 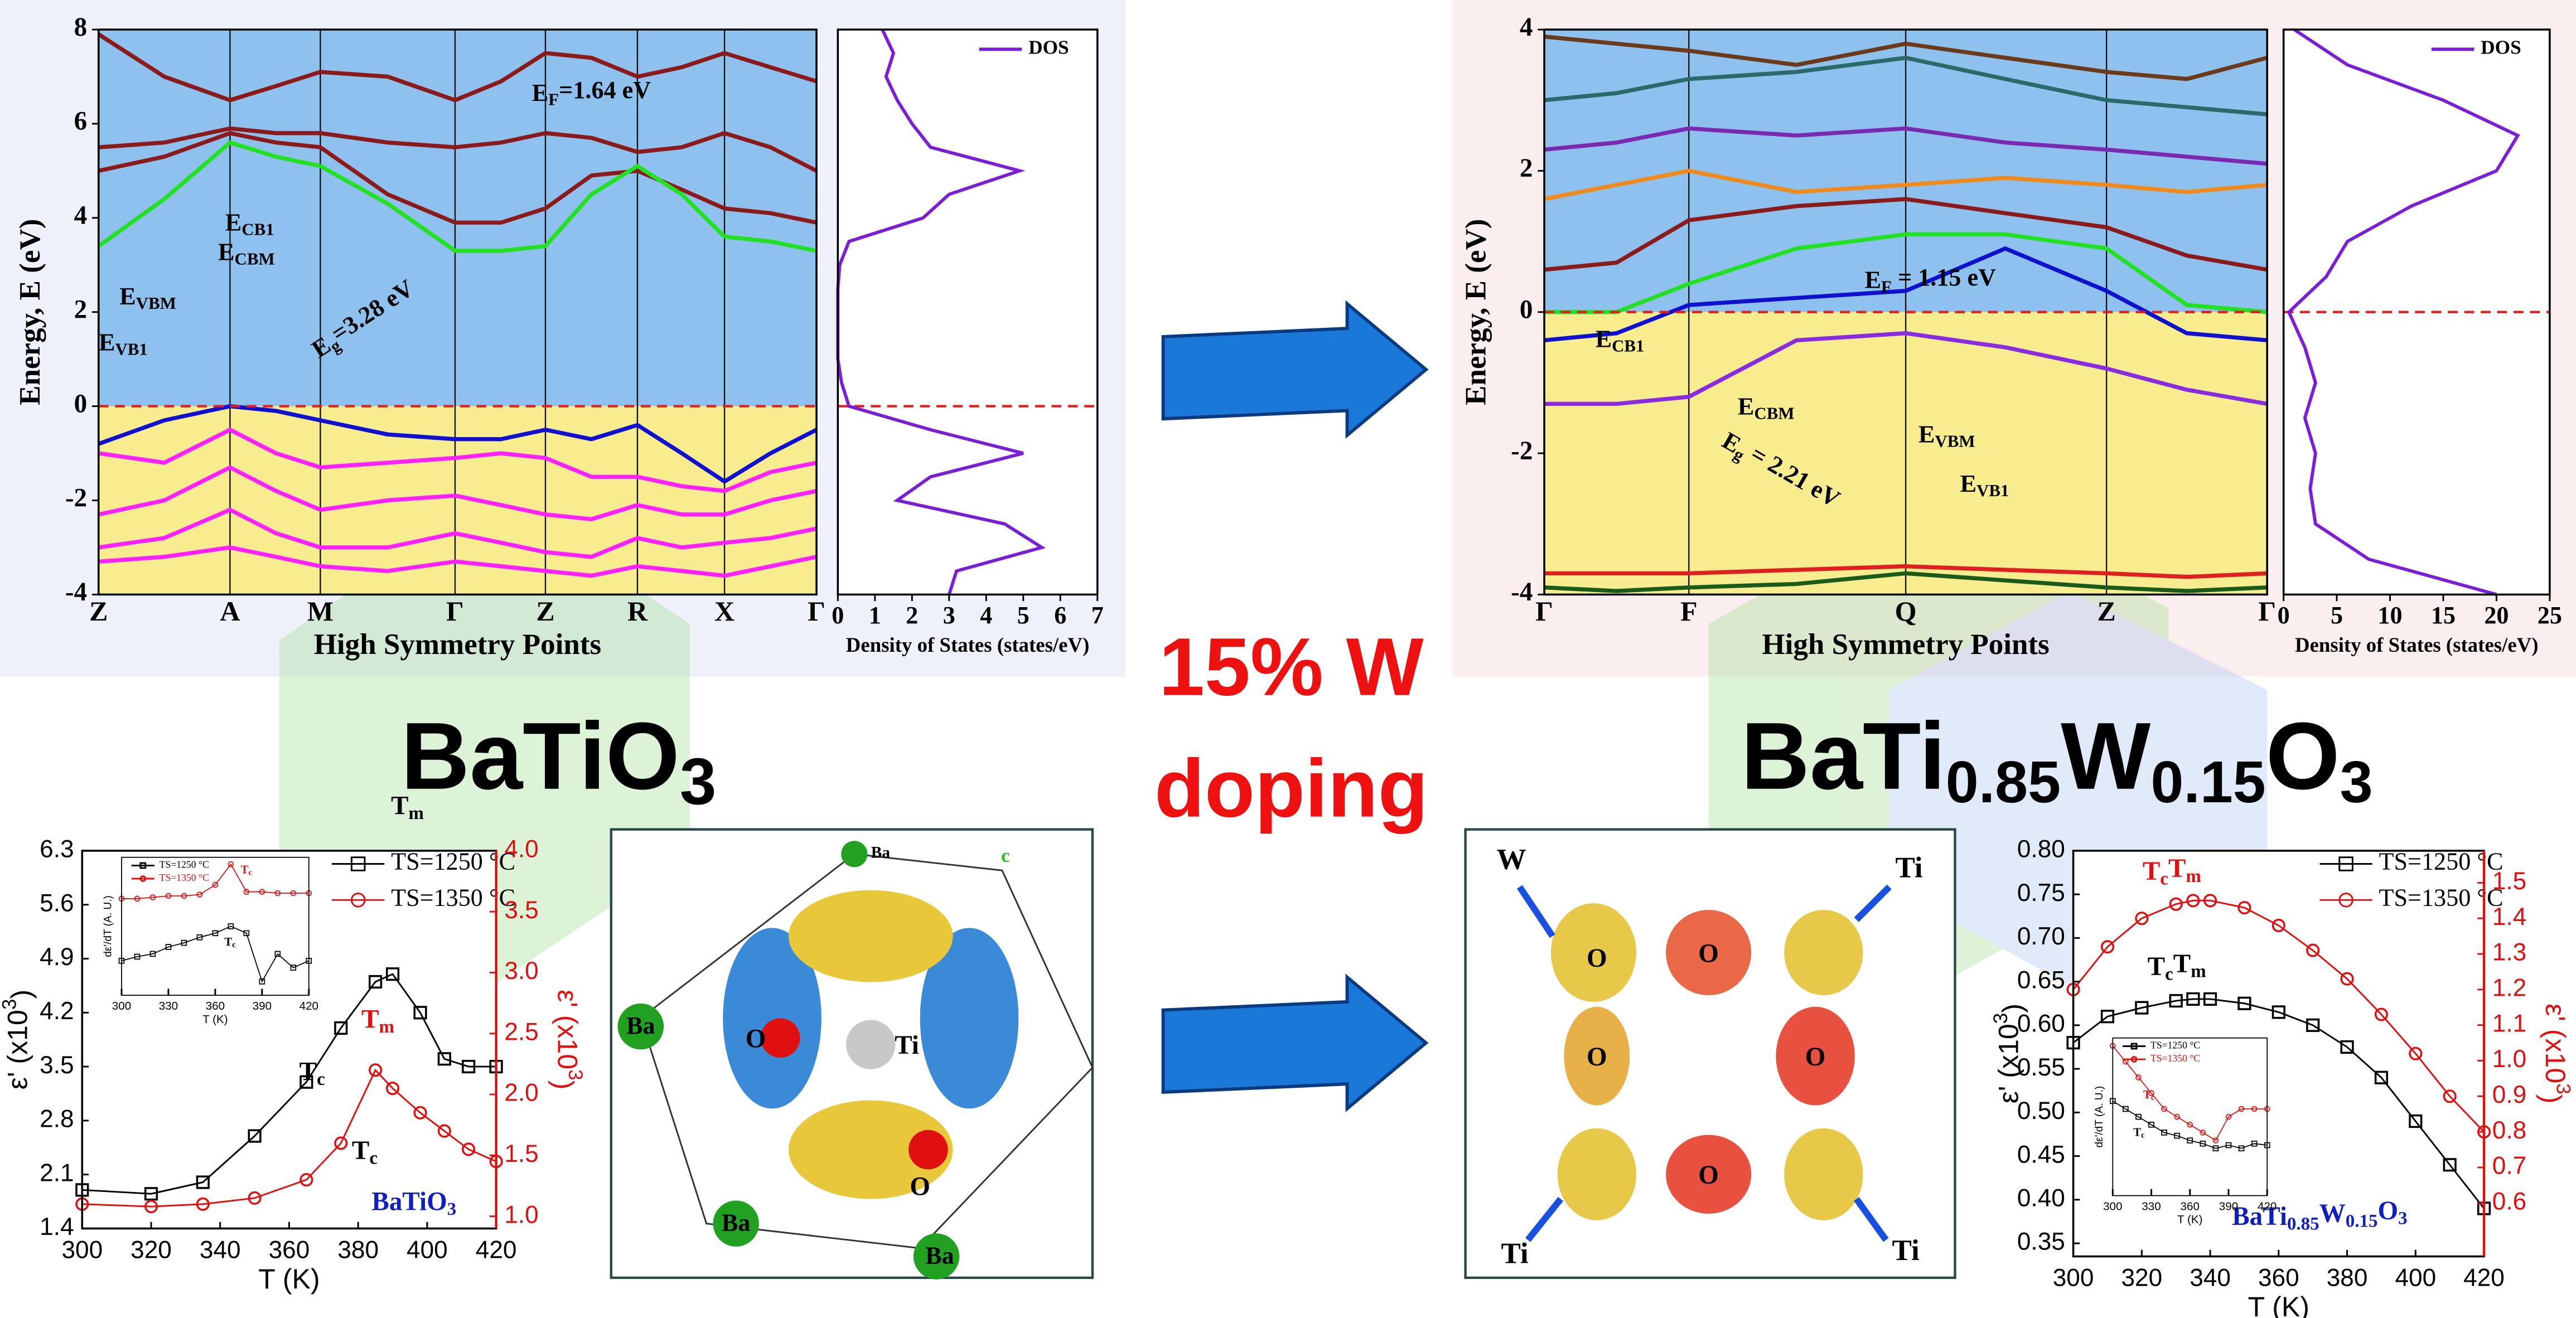 What do you see at coordinates (2284, 616) in the screenshot?
I see `x-tick-label: 0` at bounding box center [2284, 616].